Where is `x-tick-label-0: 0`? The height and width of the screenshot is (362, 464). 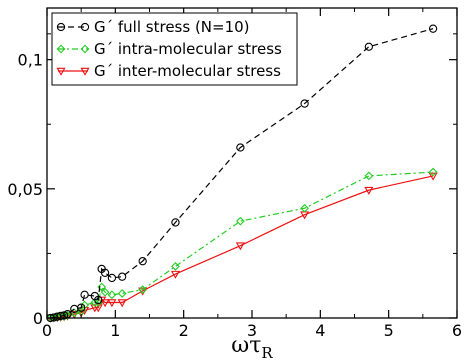 x-tick-label-0: 0 is located at coordinates (47, 330).